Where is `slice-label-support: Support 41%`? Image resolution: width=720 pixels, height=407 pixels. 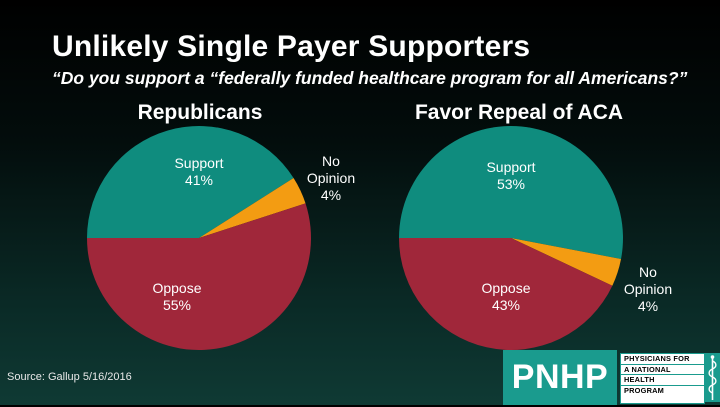 slice-label-support: Support 41% is located at coordinates (198, 171).